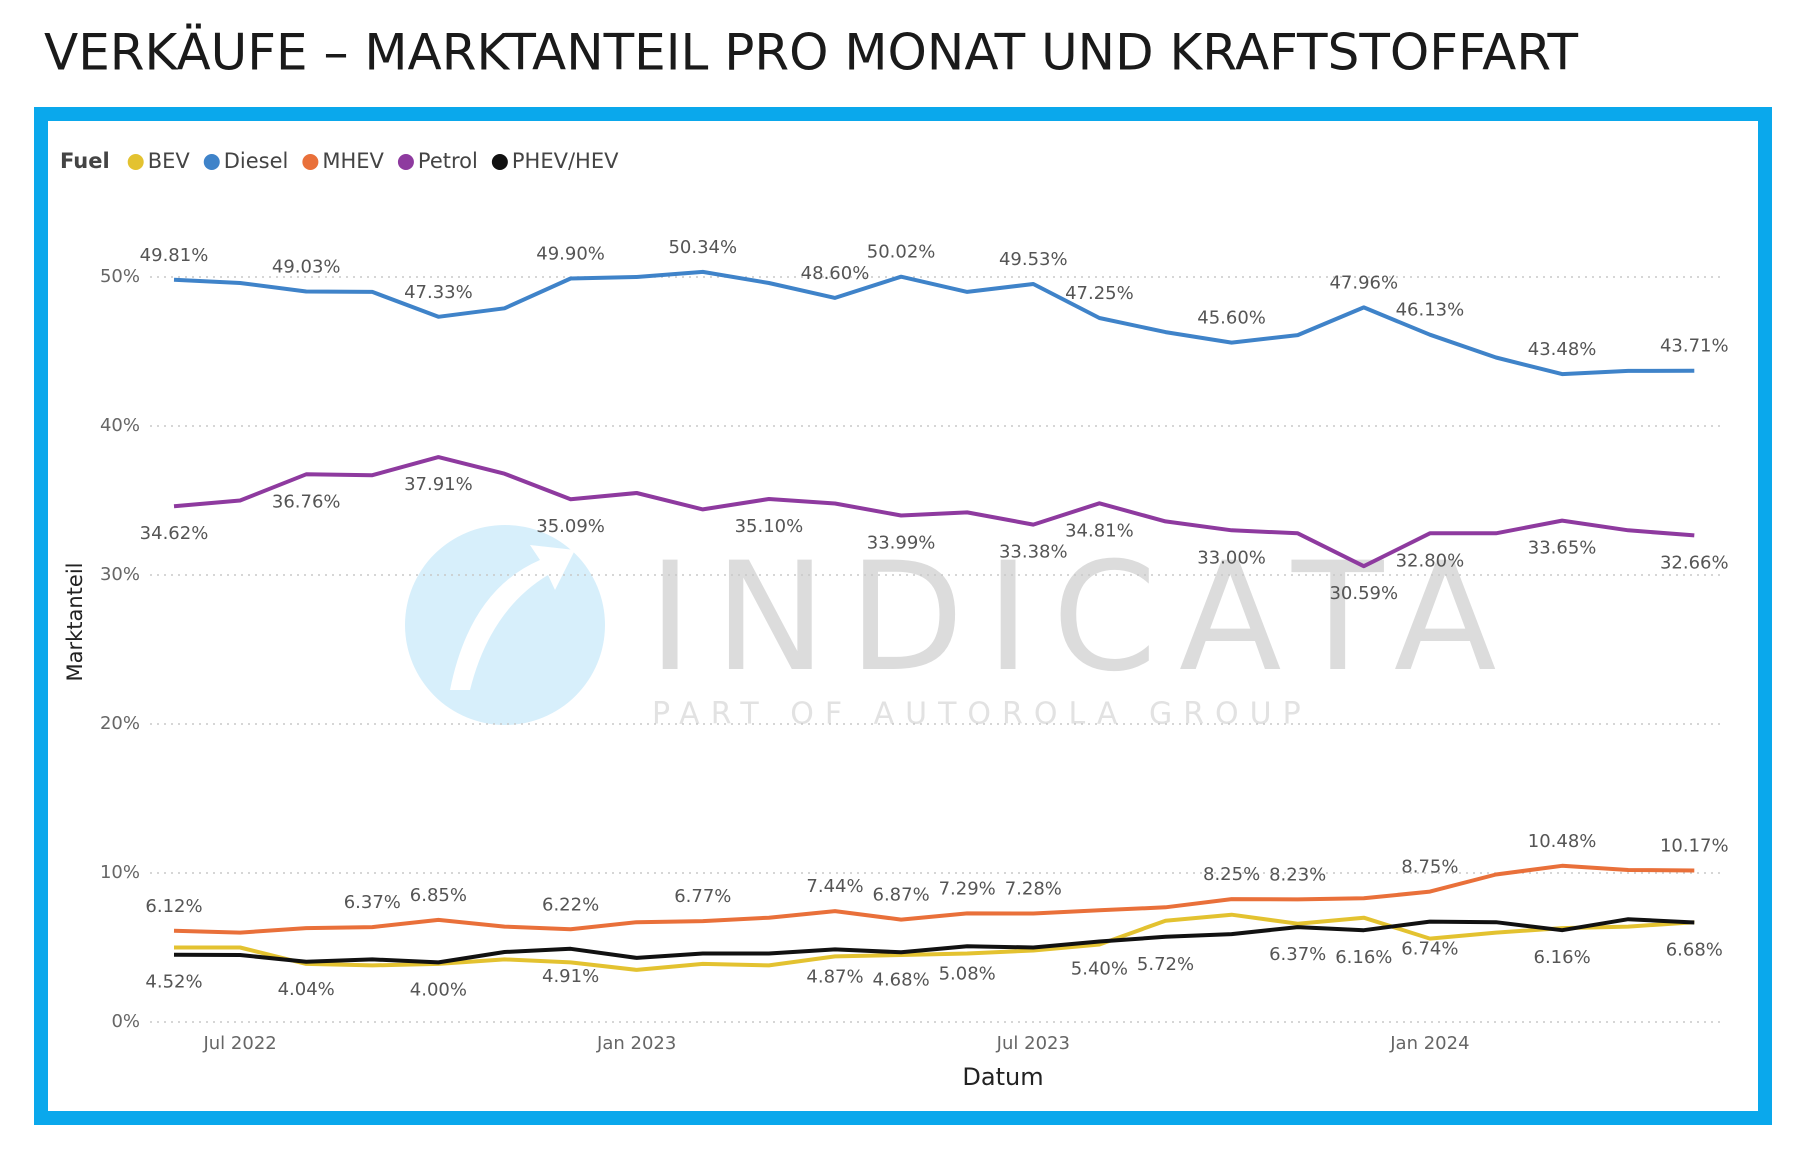 The width and height of the screenshot is (1800, 1160). Describe the element at coordinates (702, 896) in the screenshot. I see `data-label: 6.77%` at that location.